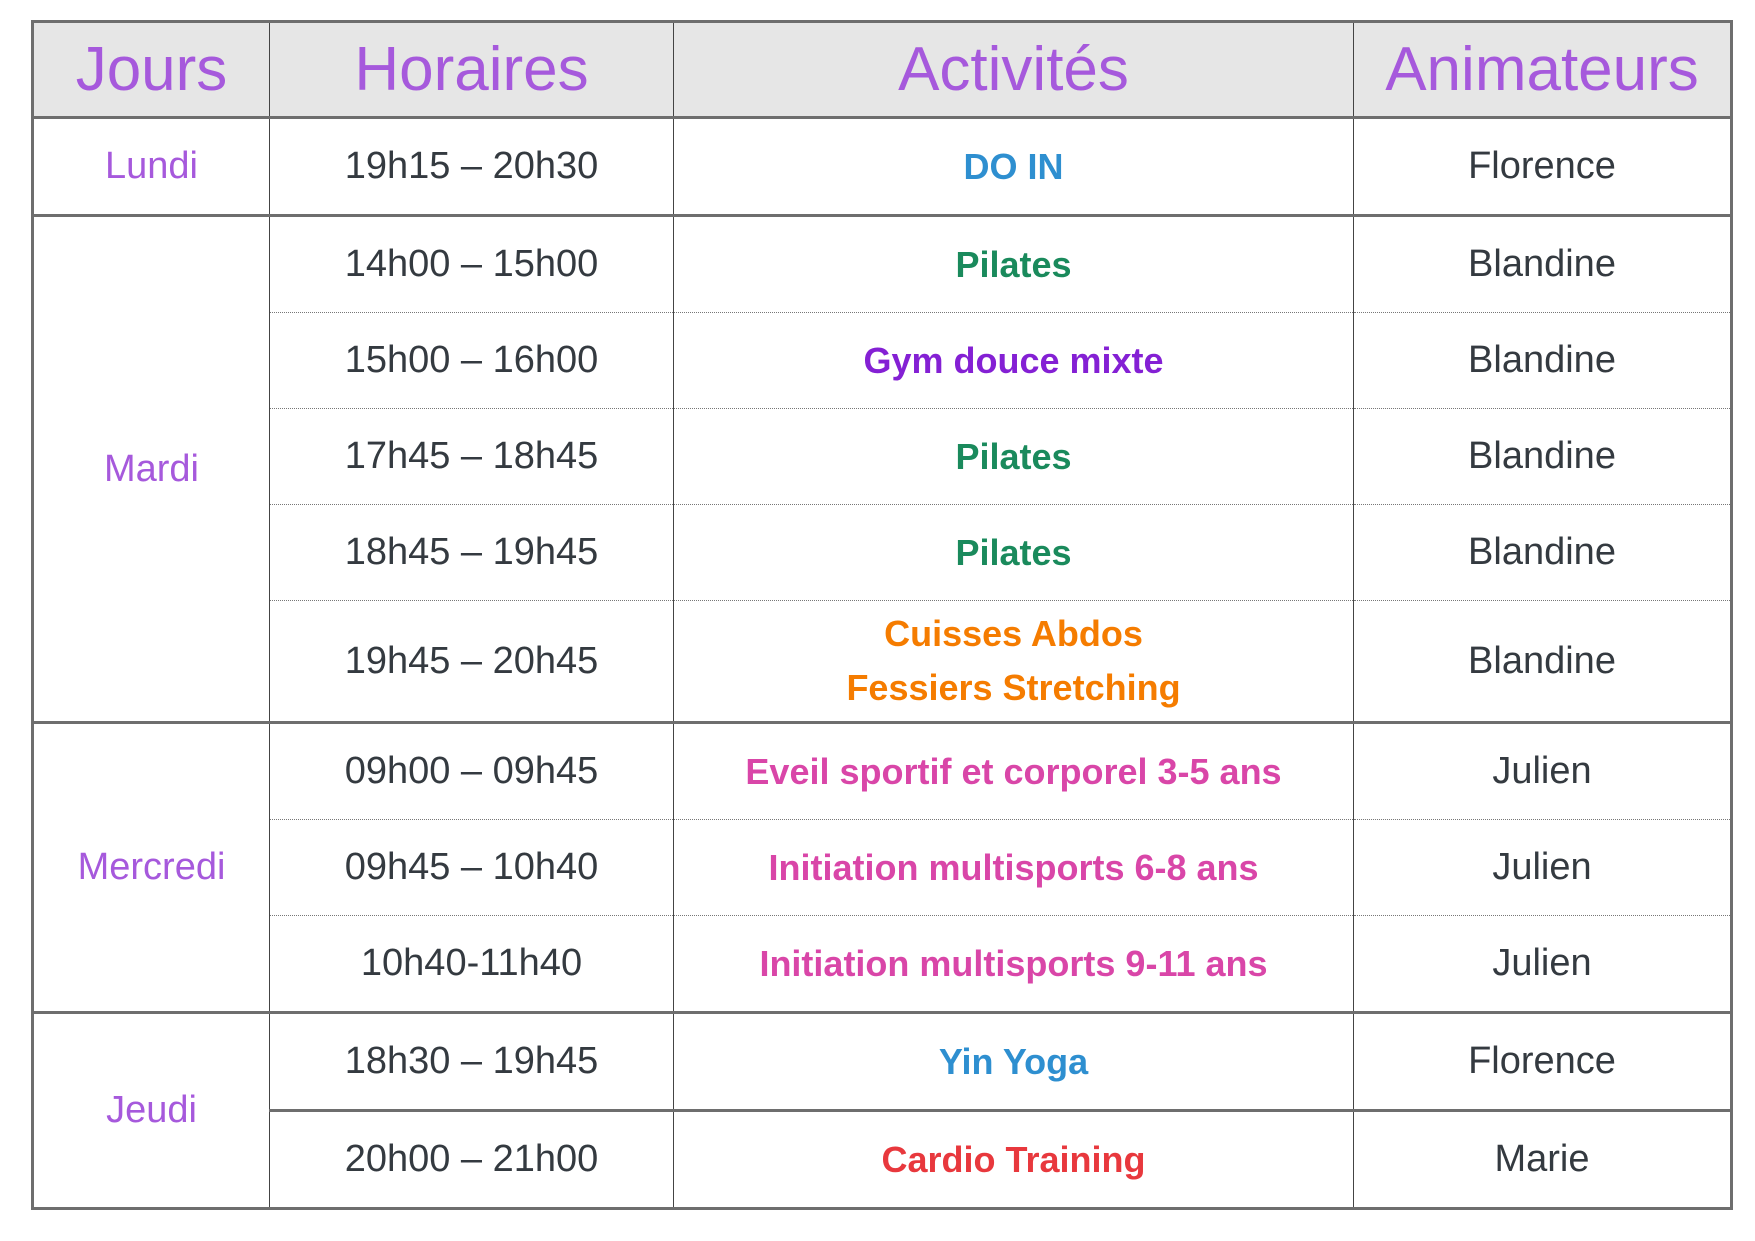 This screenshot has height=1241, width=1755. What do you see at coordinates (1013, 70) in the screenshot?
I see `header-activites: Activités` at bounding box center [1013, 70].